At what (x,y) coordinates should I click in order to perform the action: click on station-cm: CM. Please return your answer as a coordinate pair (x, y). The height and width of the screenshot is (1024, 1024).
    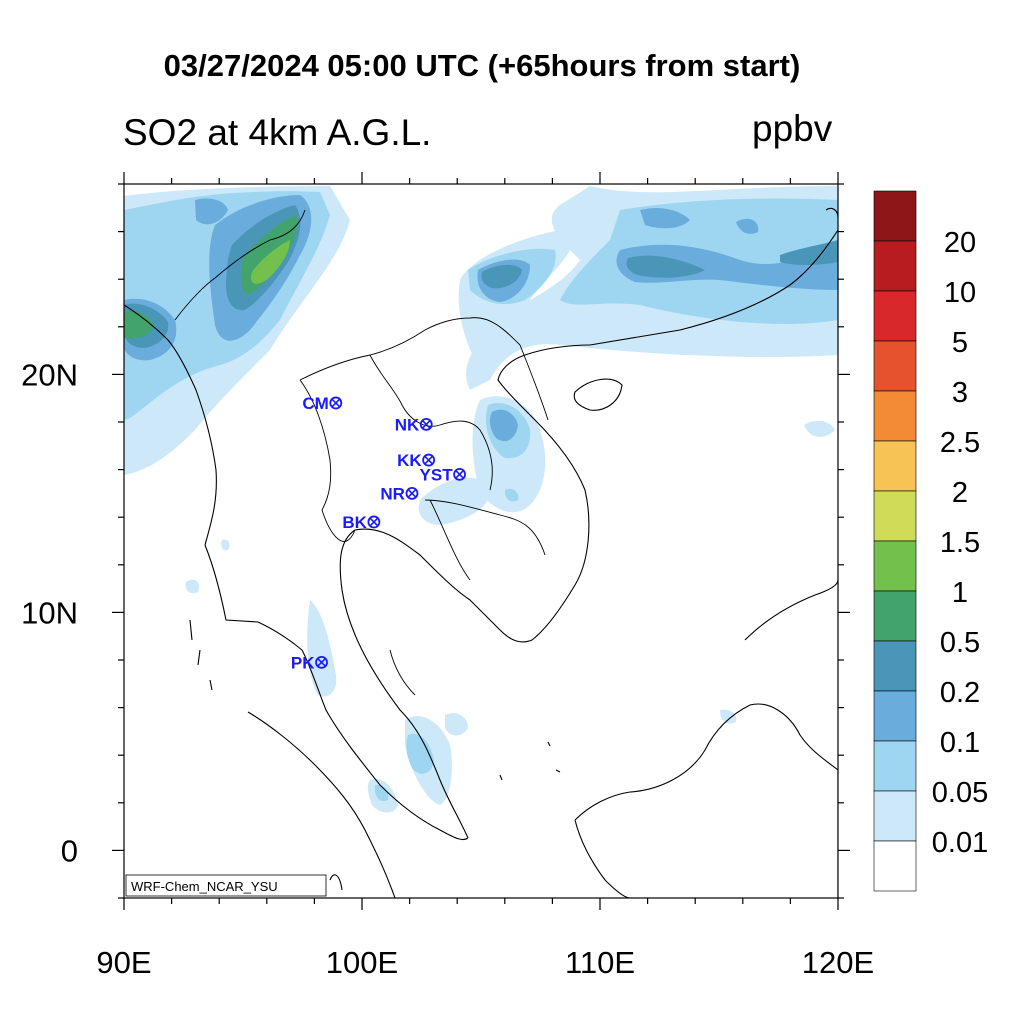
    Looking at the image, I should click on (322, 403).